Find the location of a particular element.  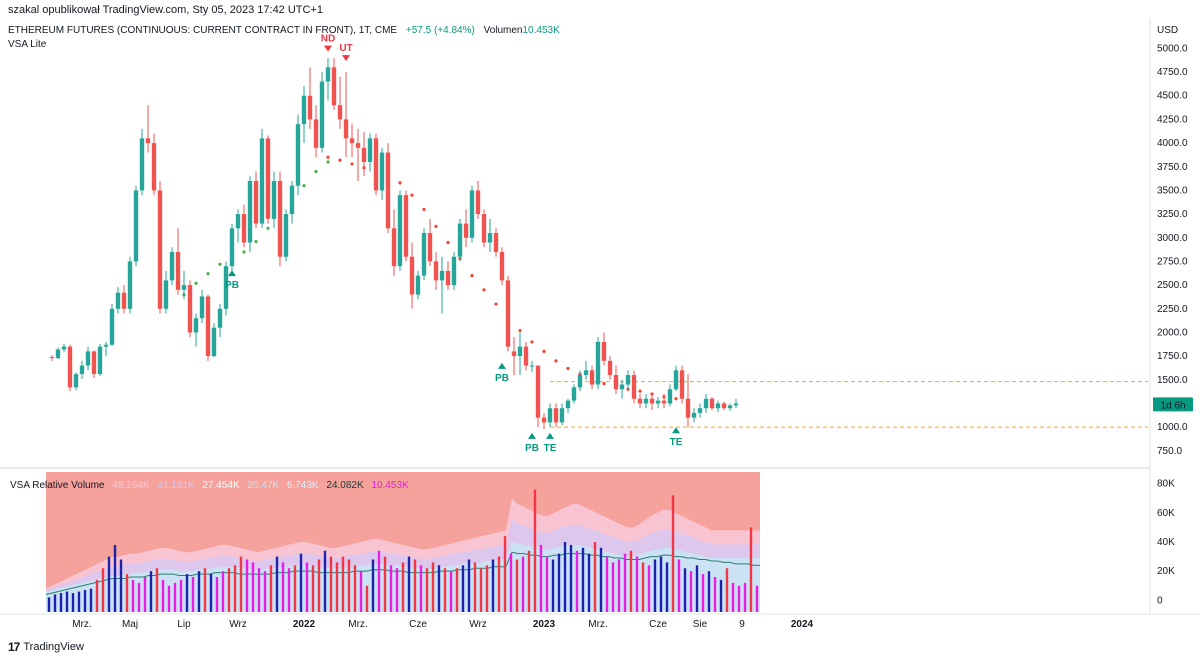

brand-name: TradingView is located at coordinates (53, 647).